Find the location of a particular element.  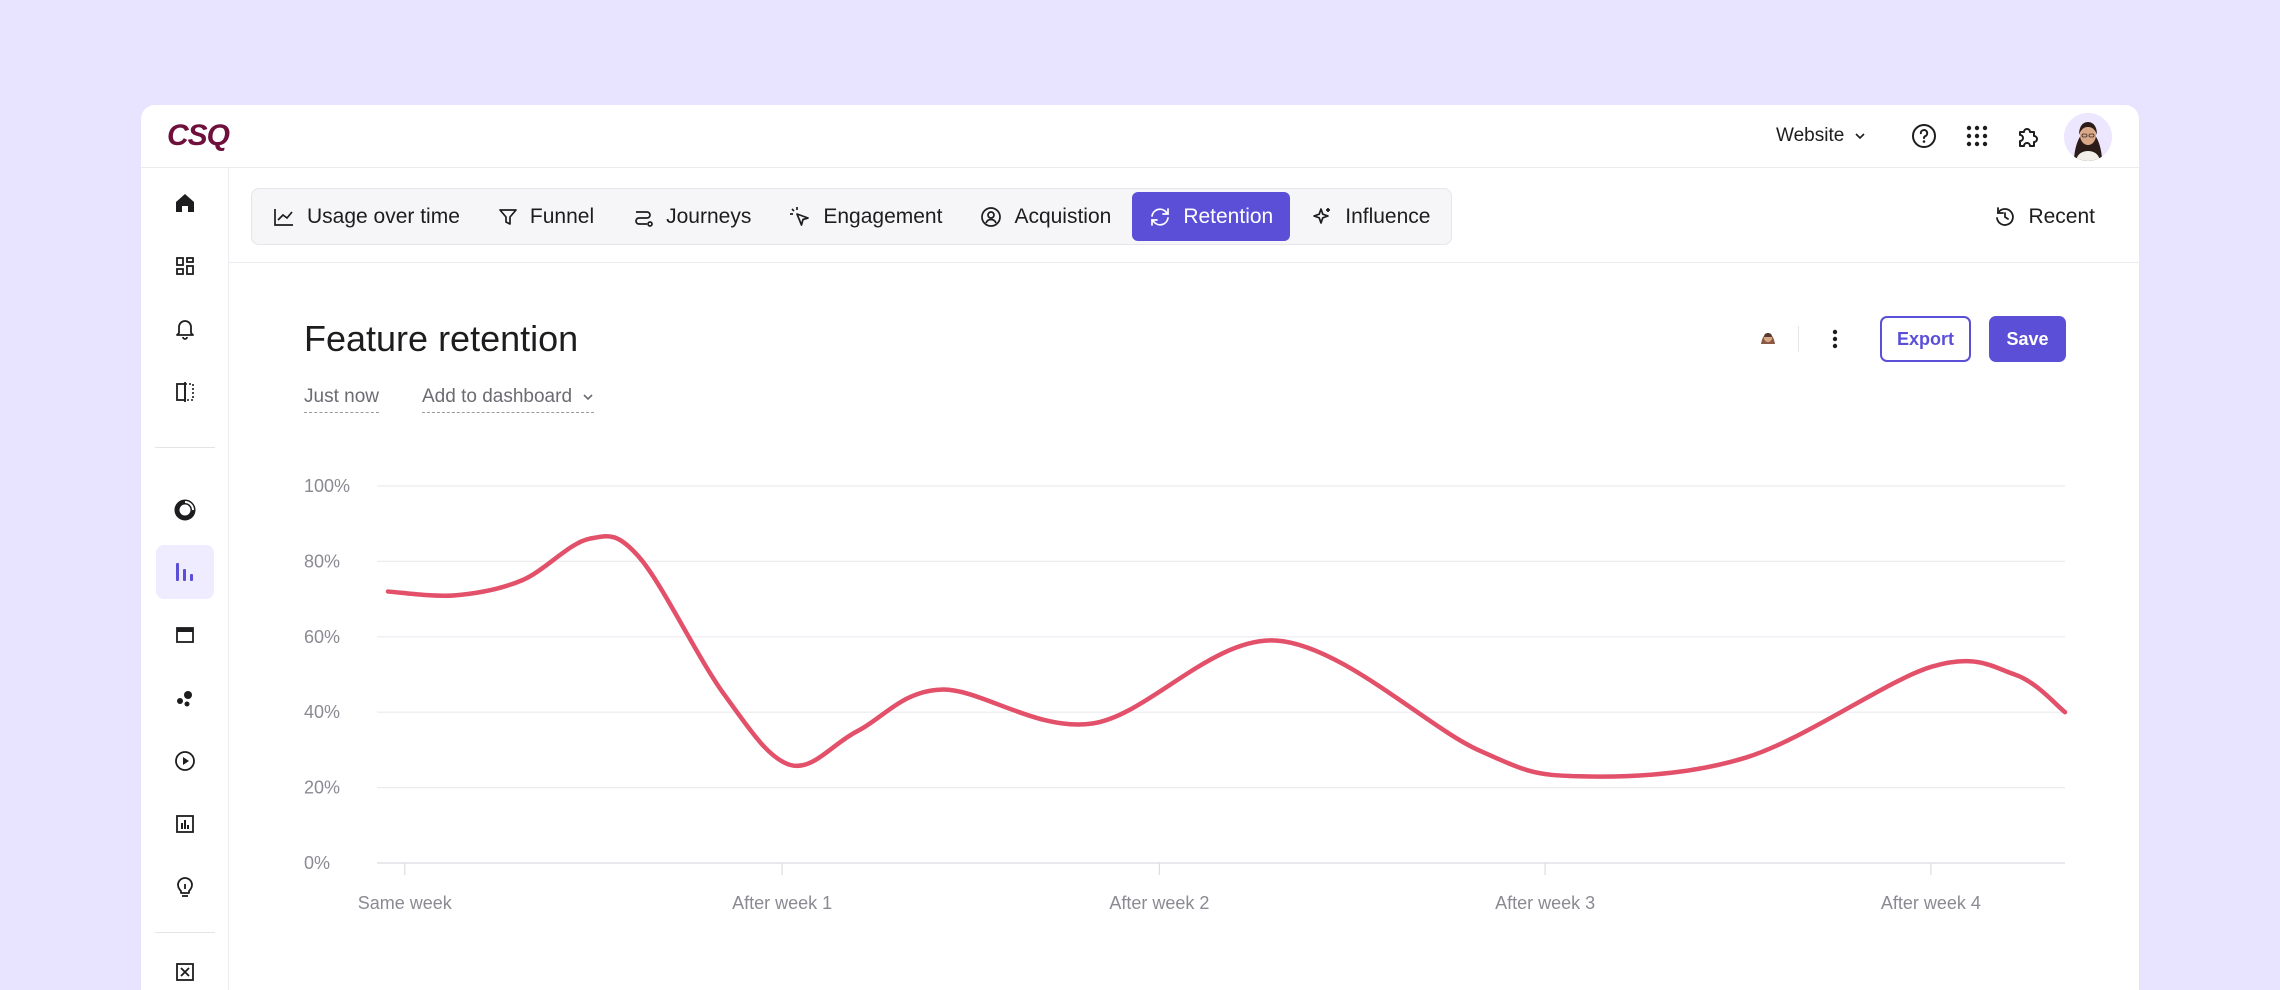

help-icon is located at coordinates (1924, 136).